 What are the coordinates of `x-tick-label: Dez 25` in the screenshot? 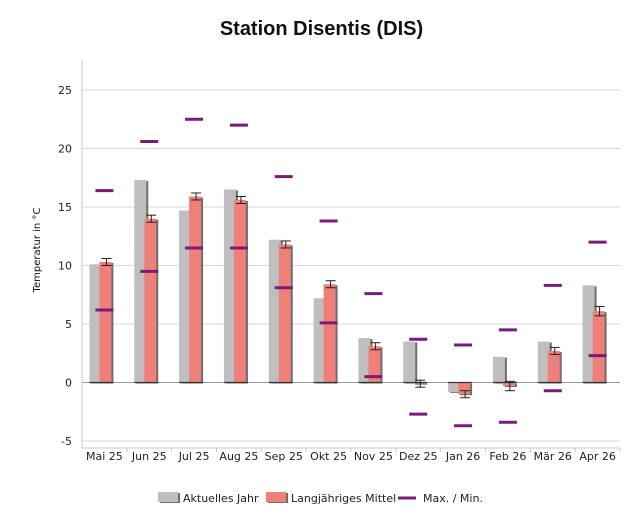 It's located at (418, 456).